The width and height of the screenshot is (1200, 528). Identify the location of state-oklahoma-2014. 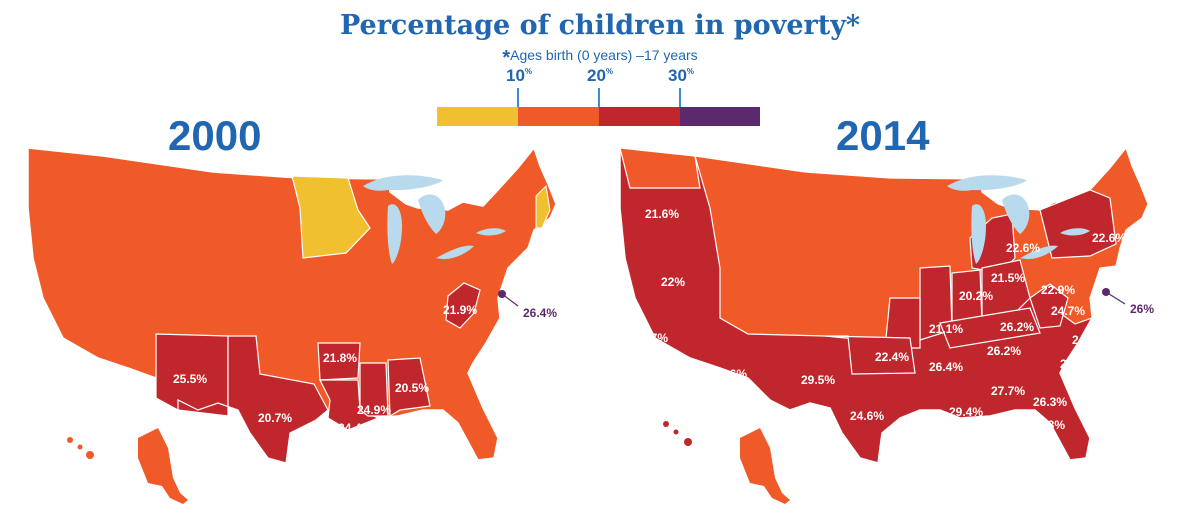
(870, 355).